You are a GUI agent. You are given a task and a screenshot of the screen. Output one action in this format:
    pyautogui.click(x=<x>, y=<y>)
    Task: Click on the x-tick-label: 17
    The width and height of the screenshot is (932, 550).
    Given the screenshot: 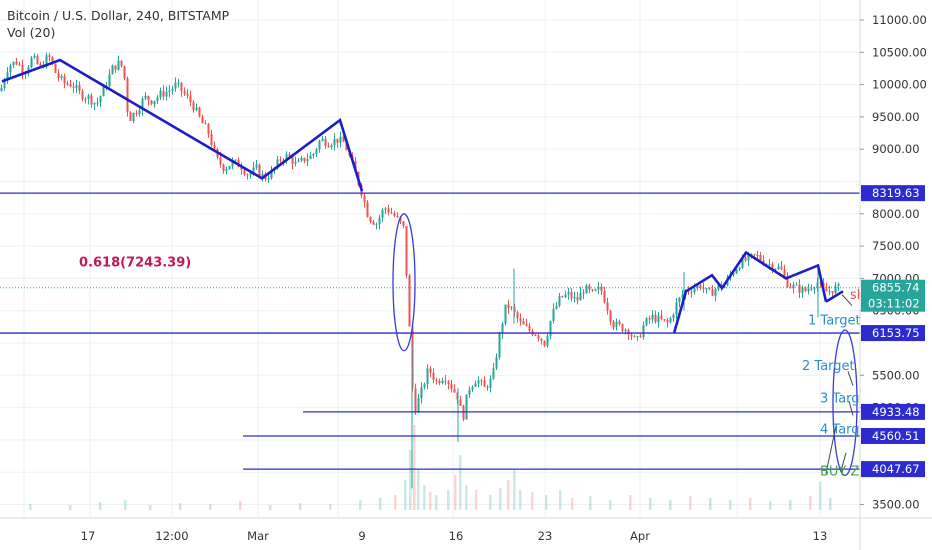 What is the action you would take?
    pyautogui.click(x=88, y=536)
    